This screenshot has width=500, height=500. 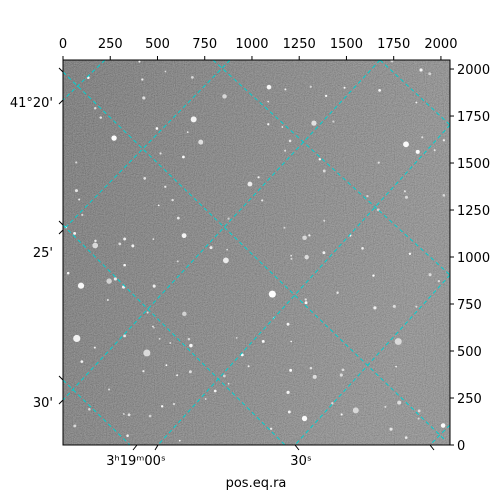 What do you see at coordinates (440, 44) in the screenshot?
I see `x-tick-label: 2000` at bounding box center [440, 44].